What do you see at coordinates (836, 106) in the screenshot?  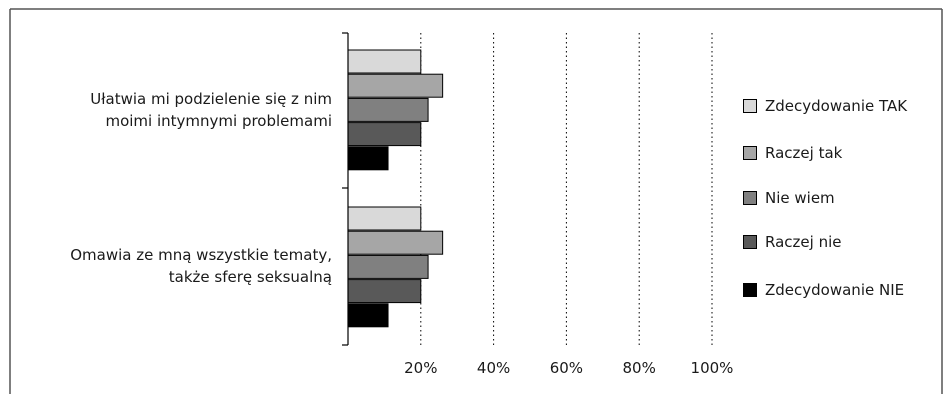 I see `legend-label: Zdecydowanie TAK` at bounding box center [836, 106].